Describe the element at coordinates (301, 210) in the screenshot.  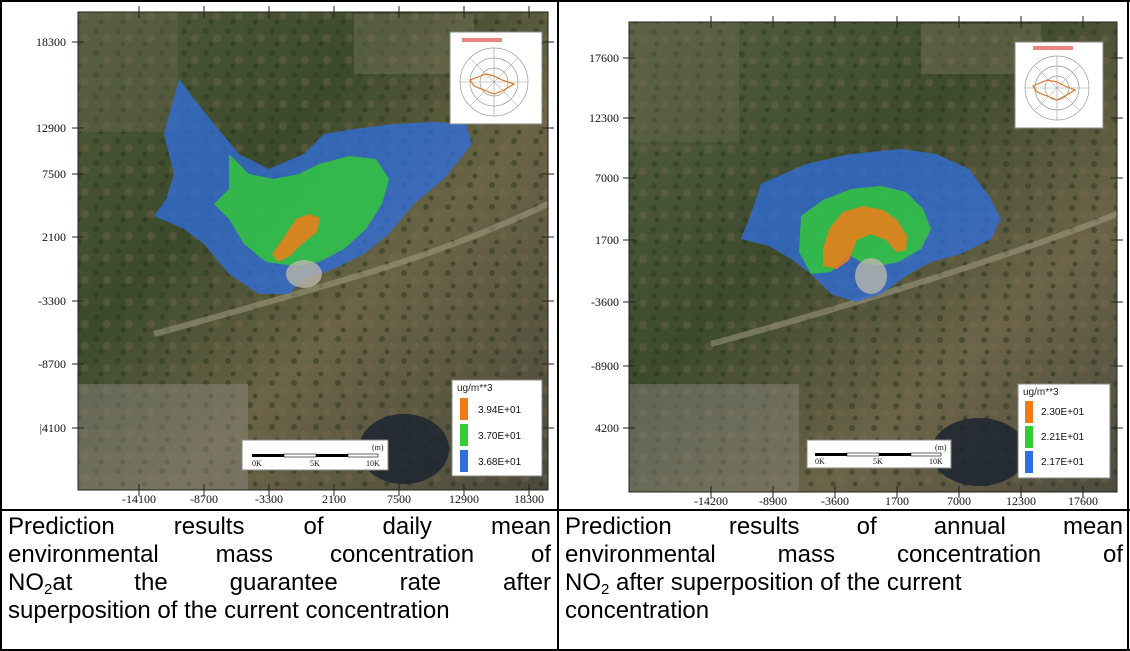
I see `green-contour-zone` at that location.